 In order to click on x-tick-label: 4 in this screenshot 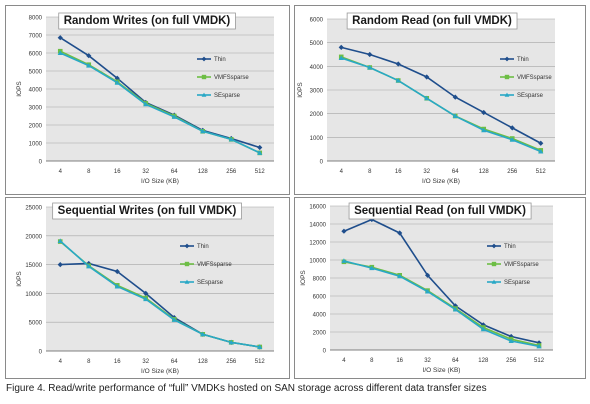, I will do `click(342, 172)`.